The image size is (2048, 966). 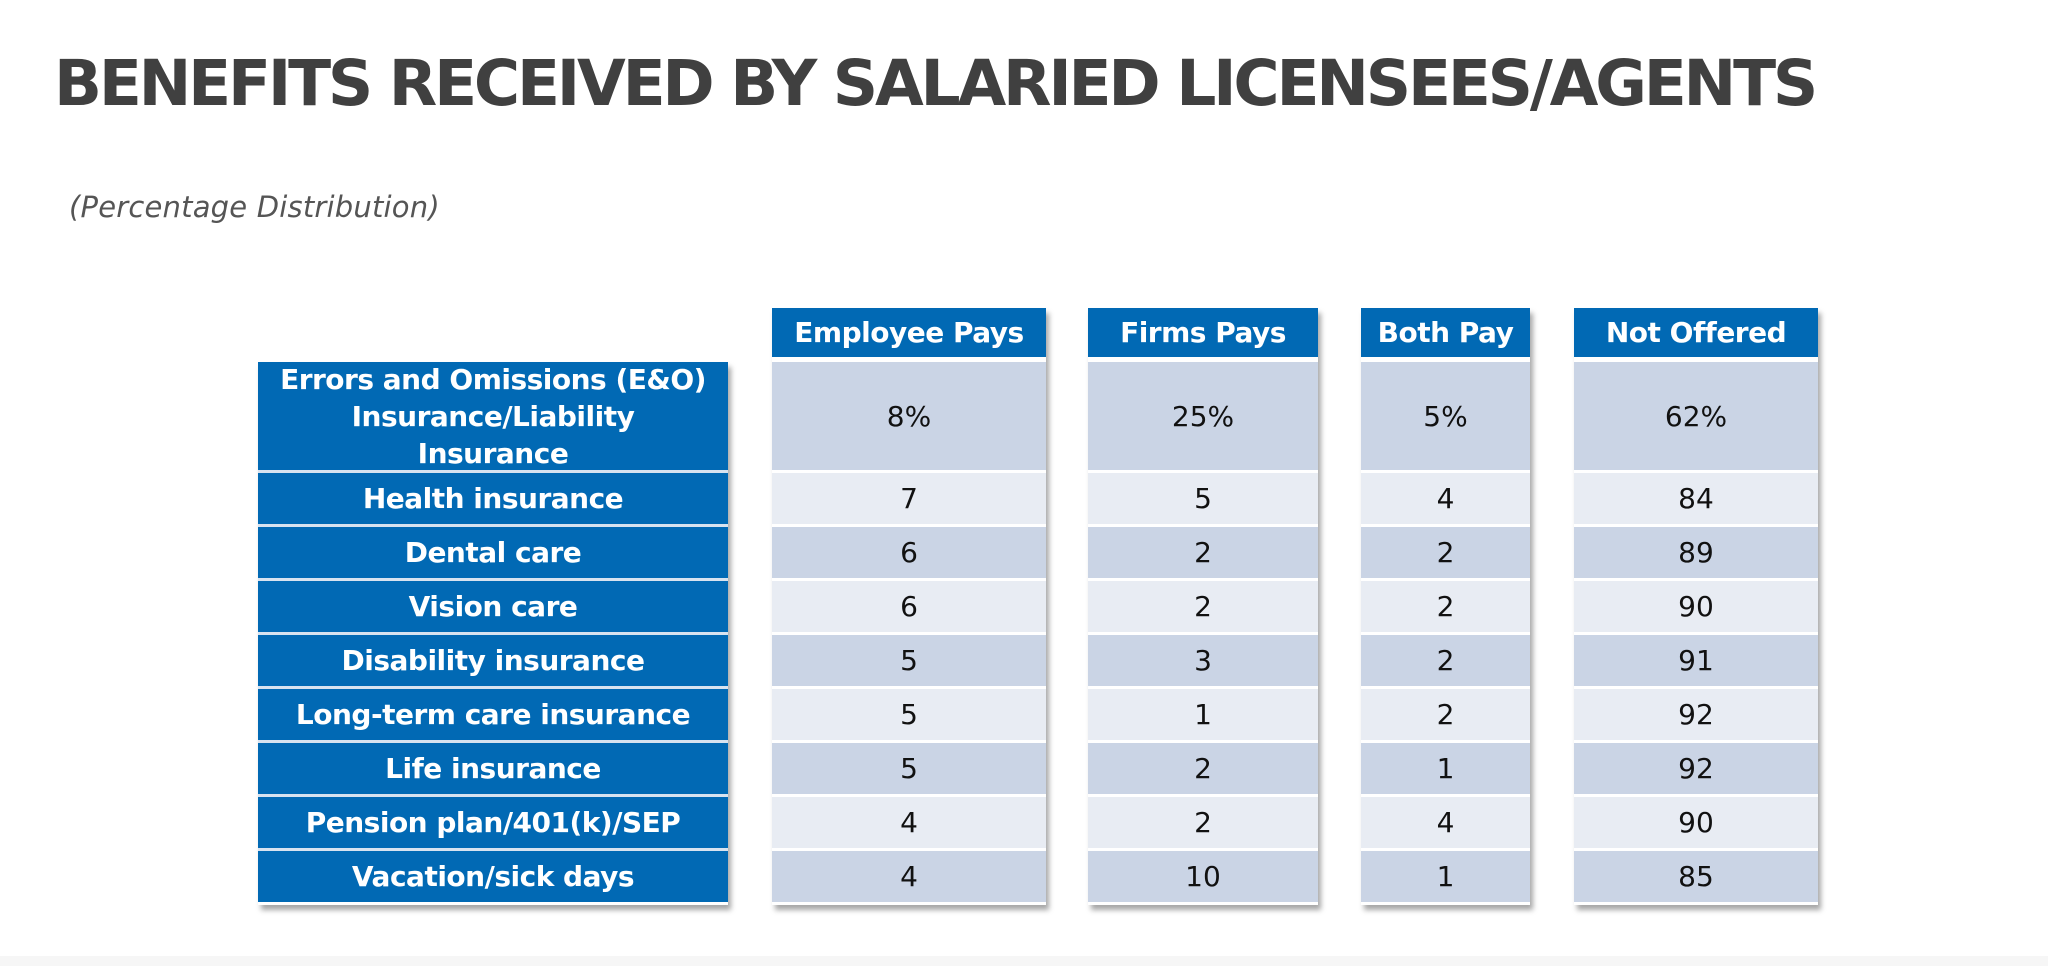 What do you see at coordinates (493, 608) in the screenshot?
I see `row-label: Vision care` at bounding box center [493, 608].